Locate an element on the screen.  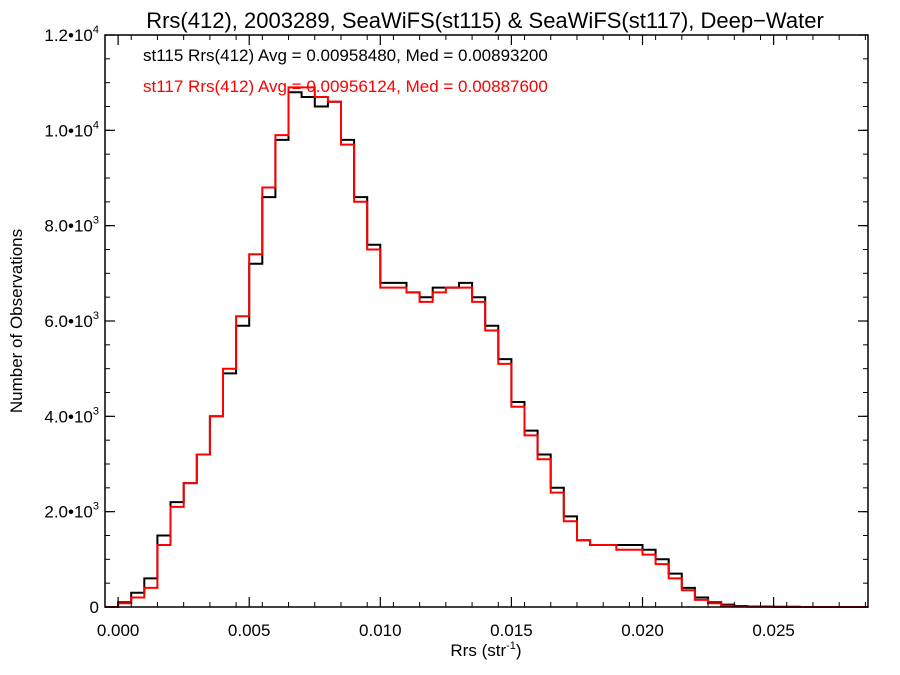
y-axis-label: Number of Observations is located at coordinates (16, 321).